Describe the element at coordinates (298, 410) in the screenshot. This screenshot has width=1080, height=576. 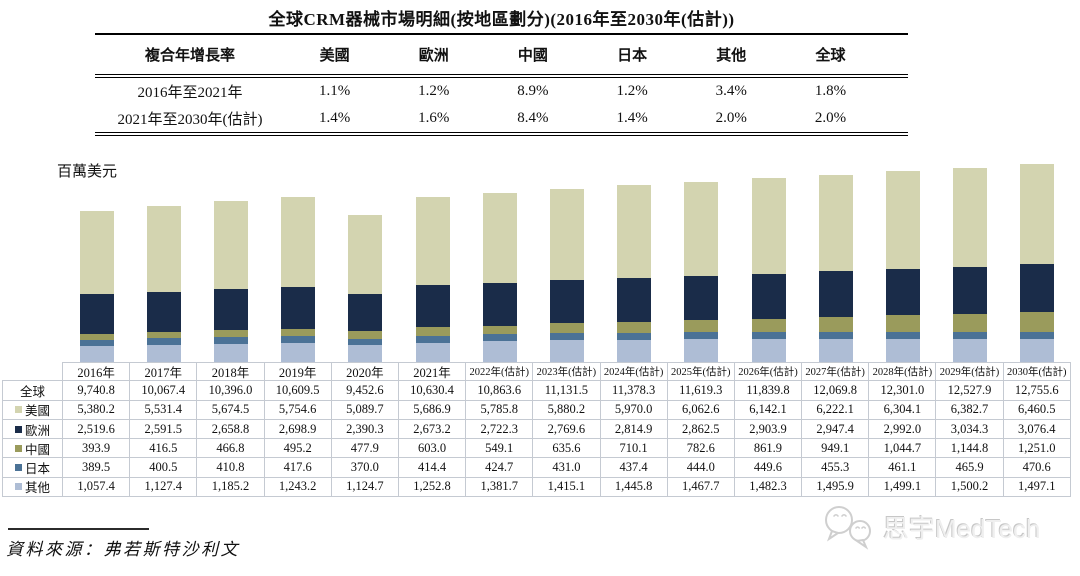
I see `table-cell: 5,754.6` at that location.